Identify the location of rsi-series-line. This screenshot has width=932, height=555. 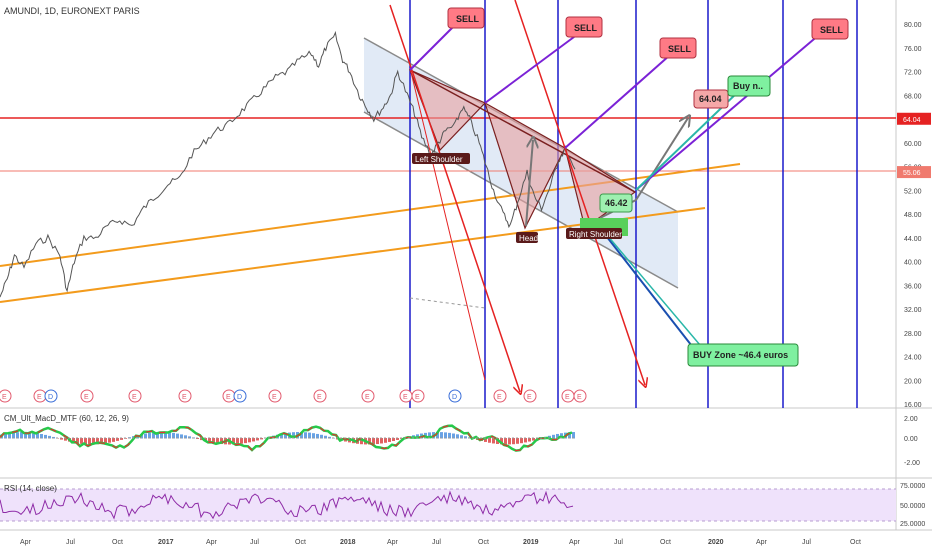
(287, 505).